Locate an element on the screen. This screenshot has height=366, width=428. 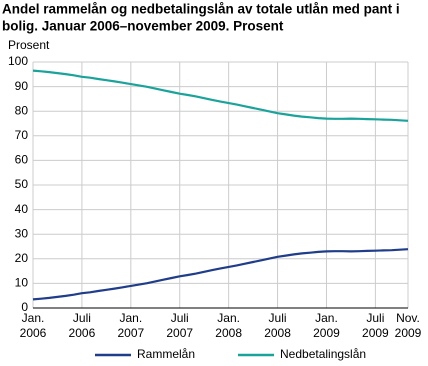
y-tick-label: 90 is located at coordinates (22, 86).